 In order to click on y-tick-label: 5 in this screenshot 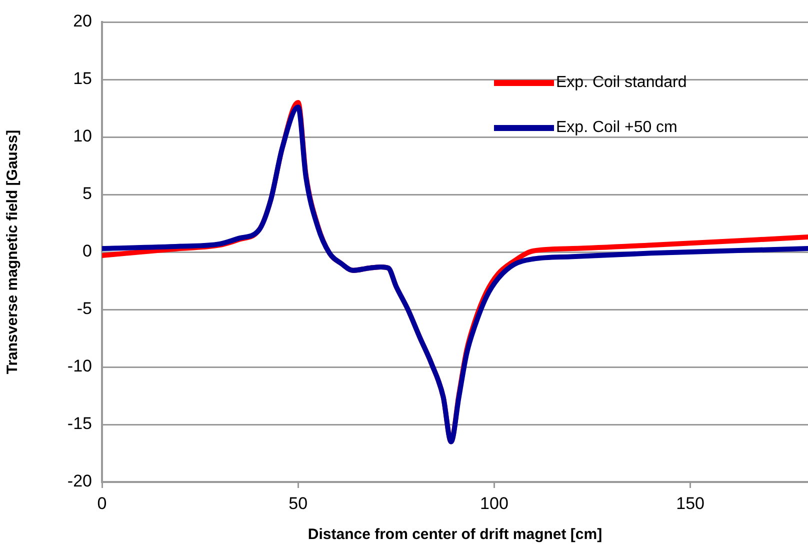, I will do `click(87, 194)`.